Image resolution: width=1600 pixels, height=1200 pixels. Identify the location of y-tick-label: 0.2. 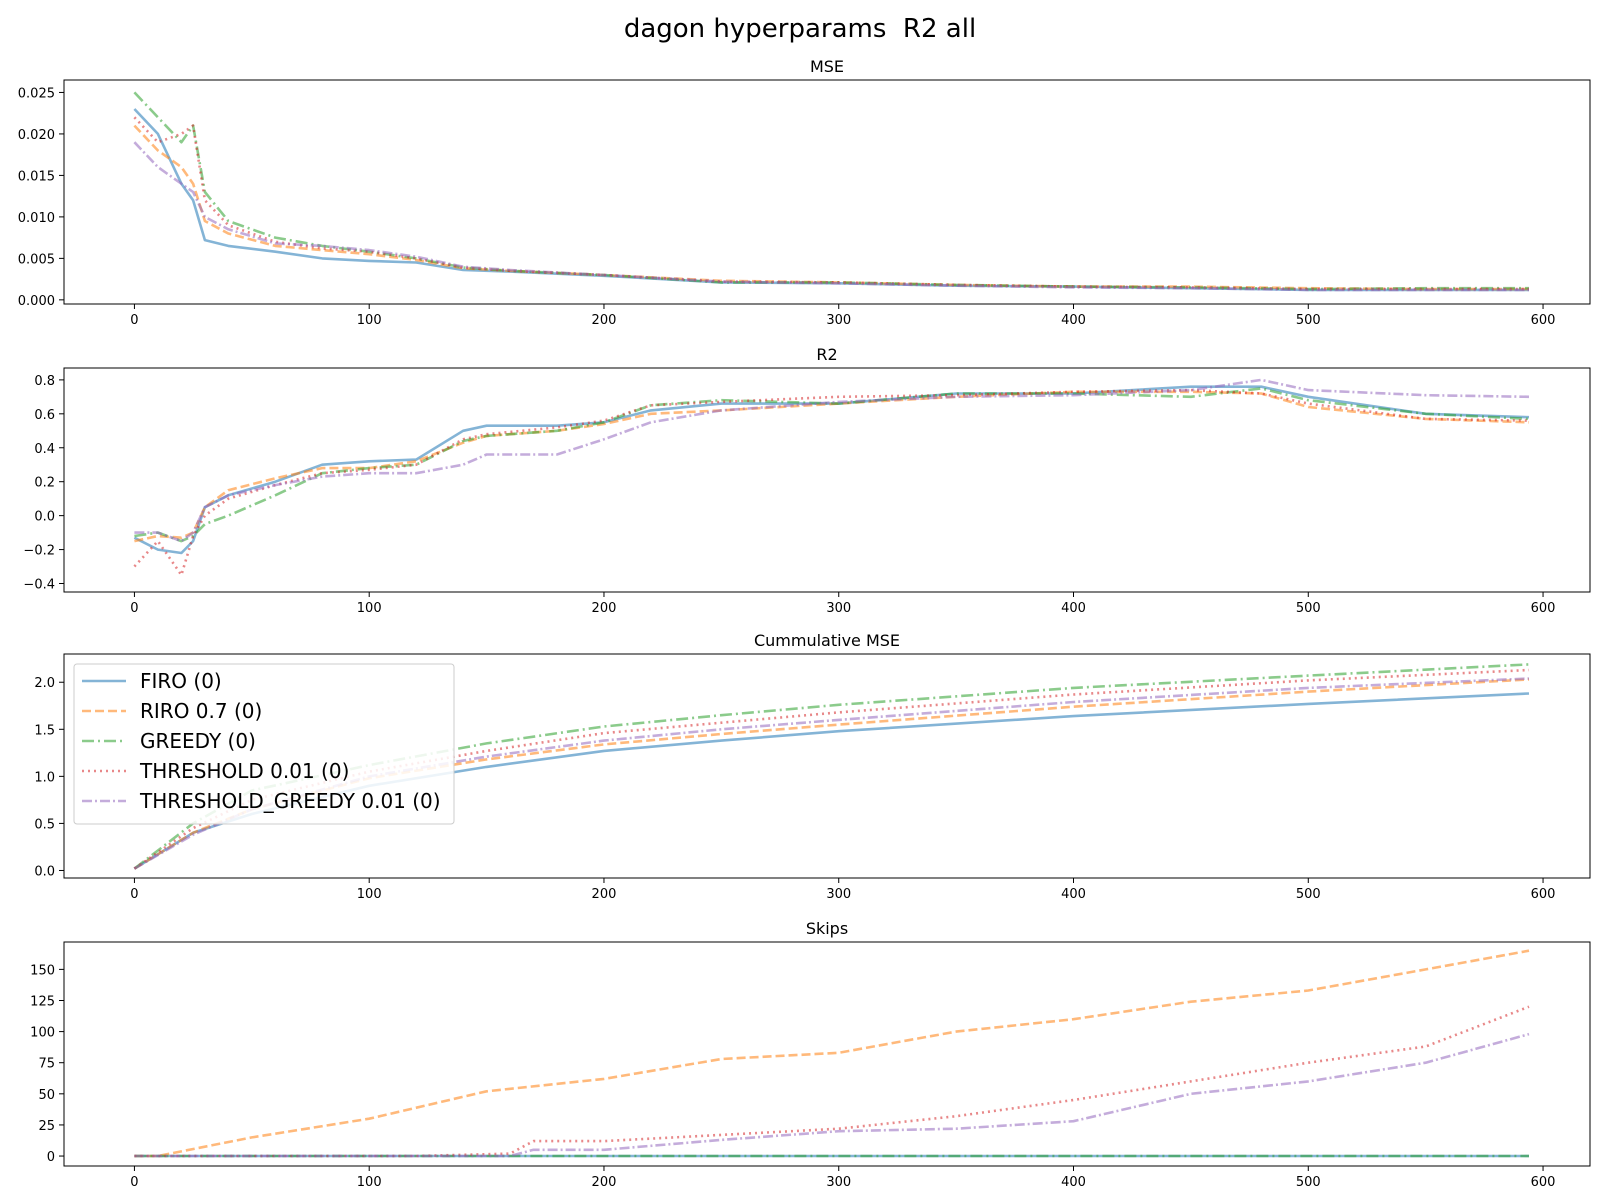
(44, 483).